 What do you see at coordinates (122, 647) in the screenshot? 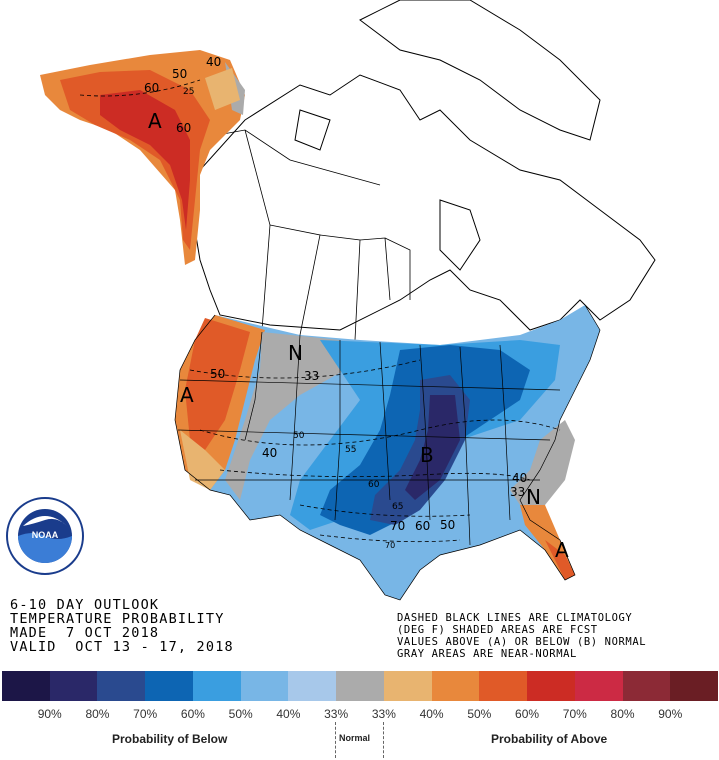
I see `title-line-4: VALID OCT 13 - 17, 2018` at bounding box center [122, 647].